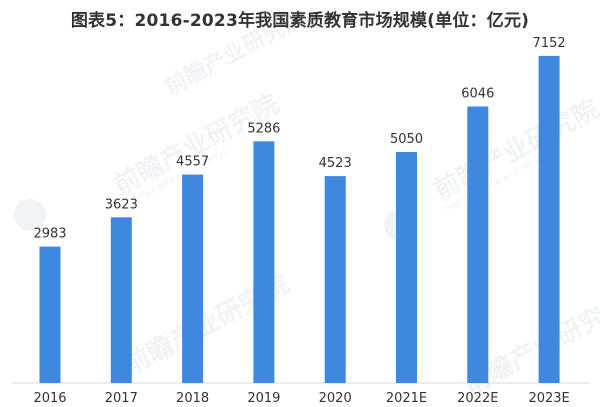 The width and height of the screenshot is (600, 407). I want to click on watermark-logo: 前瞻产业研究院 中国产业咨询领导者 4008 399 830, so click(514, 153).